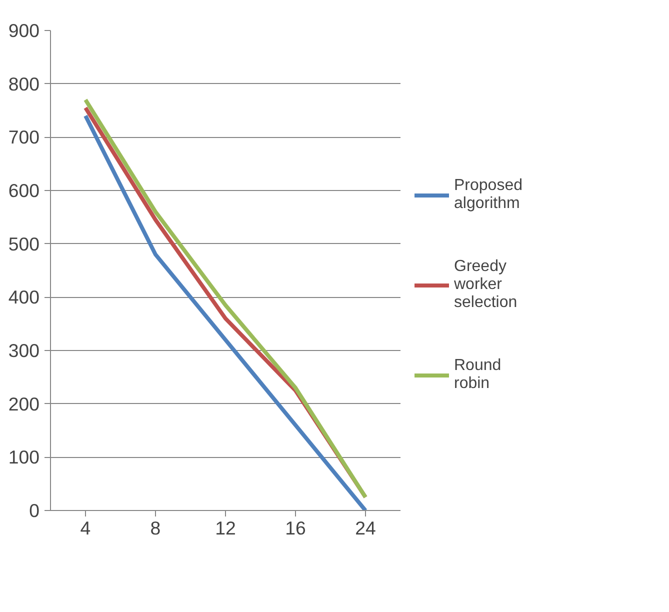  Describe the element at coordinates (24, 30) in the screenshot. I see `y-tick-label: 900` at that location.